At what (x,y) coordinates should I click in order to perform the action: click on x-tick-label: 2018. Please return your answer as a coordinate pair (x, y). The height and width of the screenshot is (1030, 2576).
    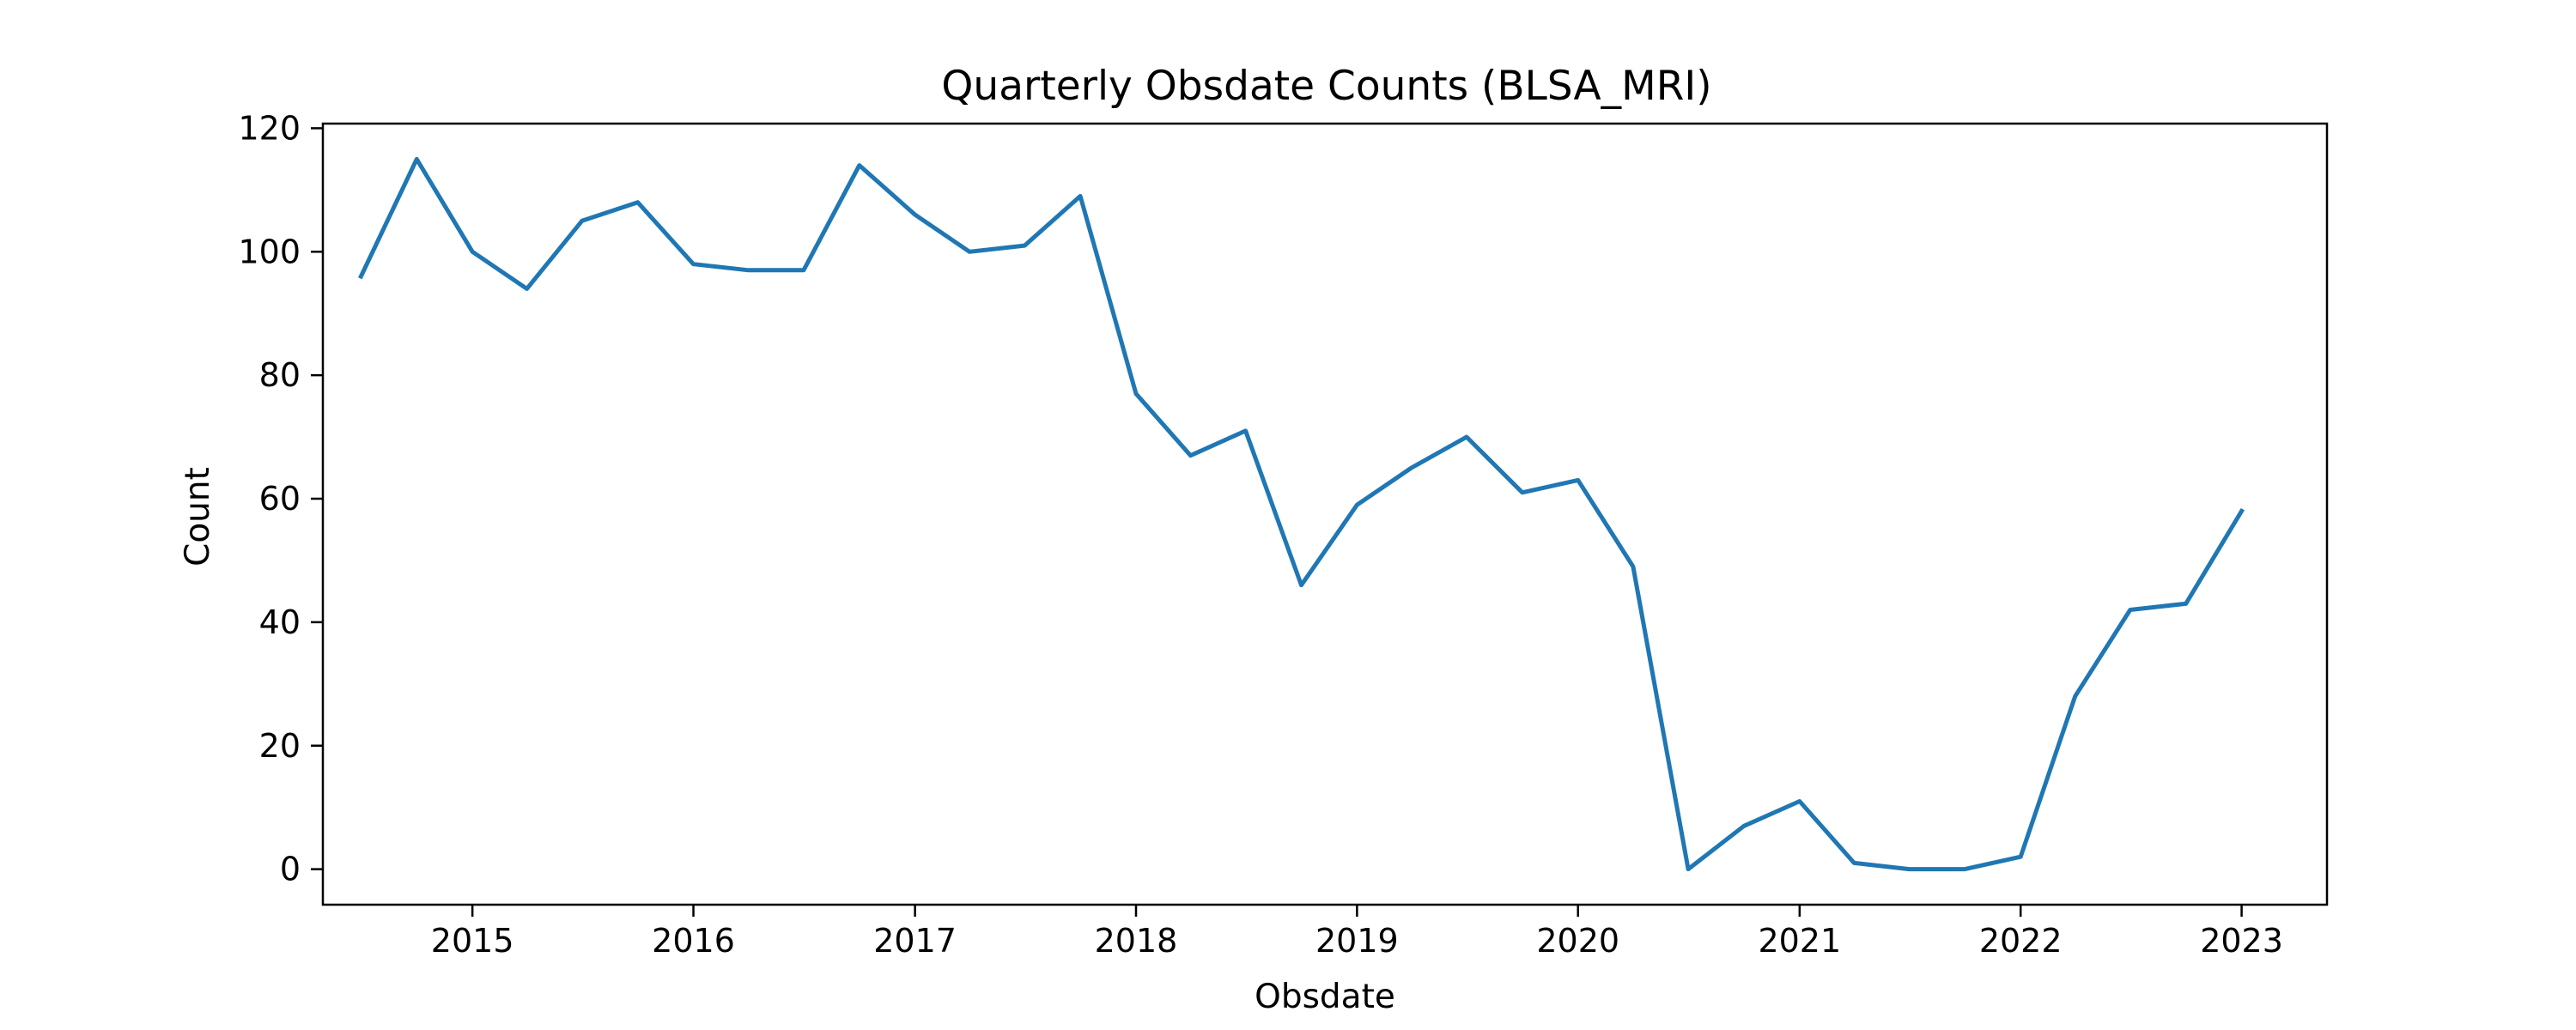
    Looking at the image, I should click on (1136, 941).